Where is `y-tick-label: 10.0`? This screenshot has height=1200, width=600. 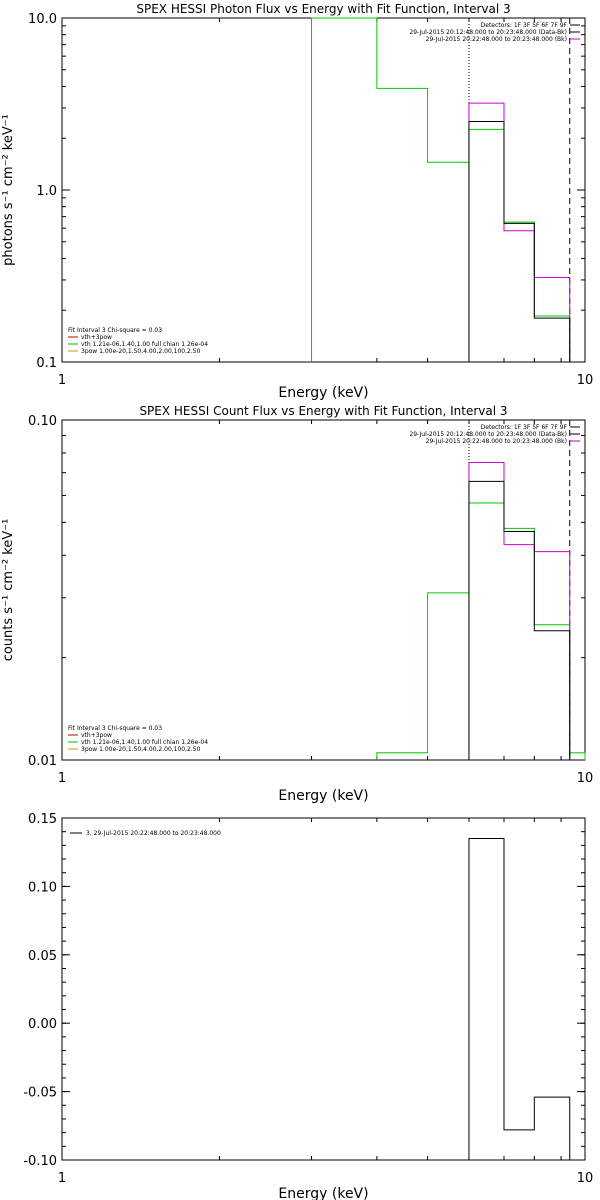
y-tick-label: 10.0 is located at coordinates (42, 19).